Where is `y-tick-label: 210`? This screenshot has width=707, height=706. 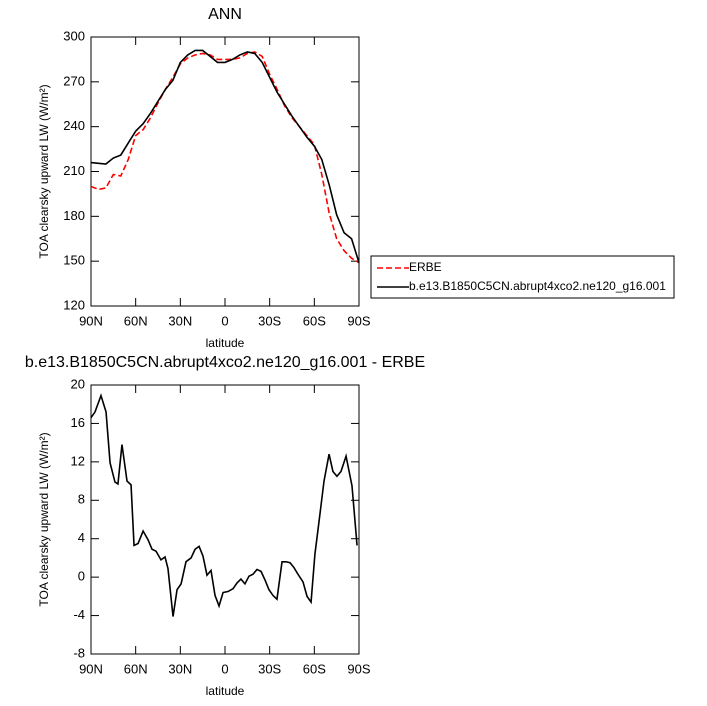
y-tick-label: 210 is located at coordinates (74, 170).